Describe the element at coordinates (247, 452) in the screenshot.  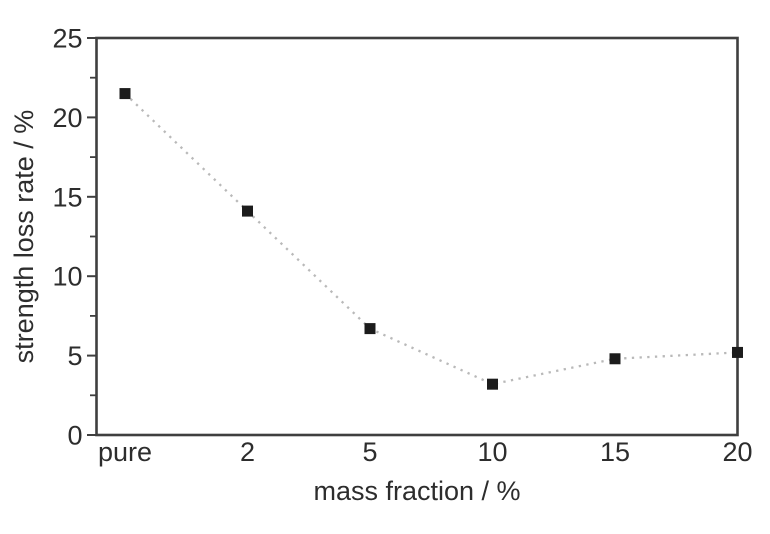
I see `x-tick-label: 2` at that location.